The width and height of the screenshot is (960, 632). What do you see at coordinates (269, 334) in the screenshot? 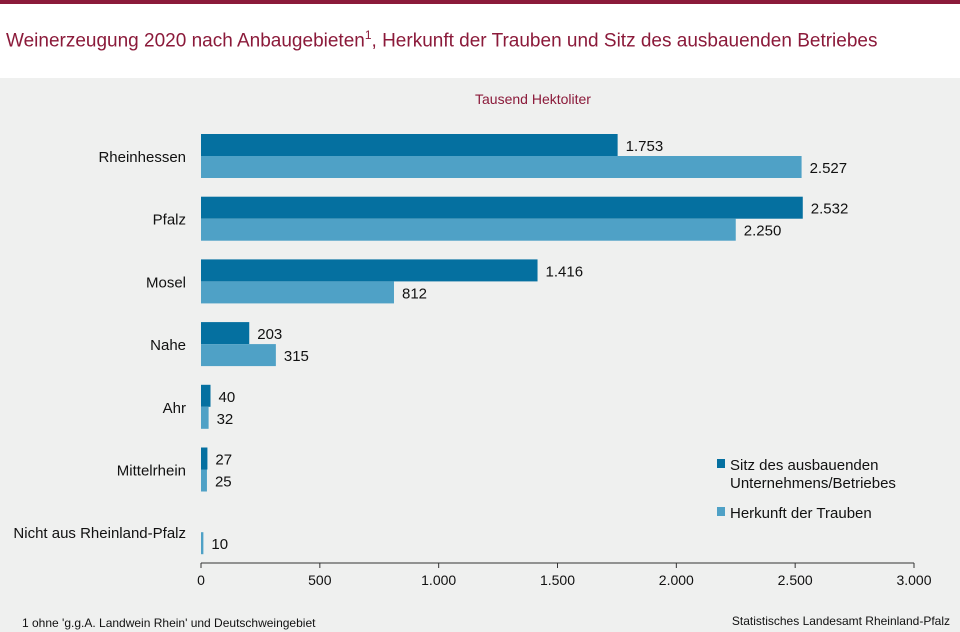
I see `data-label: 203` at bounding box center [269, 334].